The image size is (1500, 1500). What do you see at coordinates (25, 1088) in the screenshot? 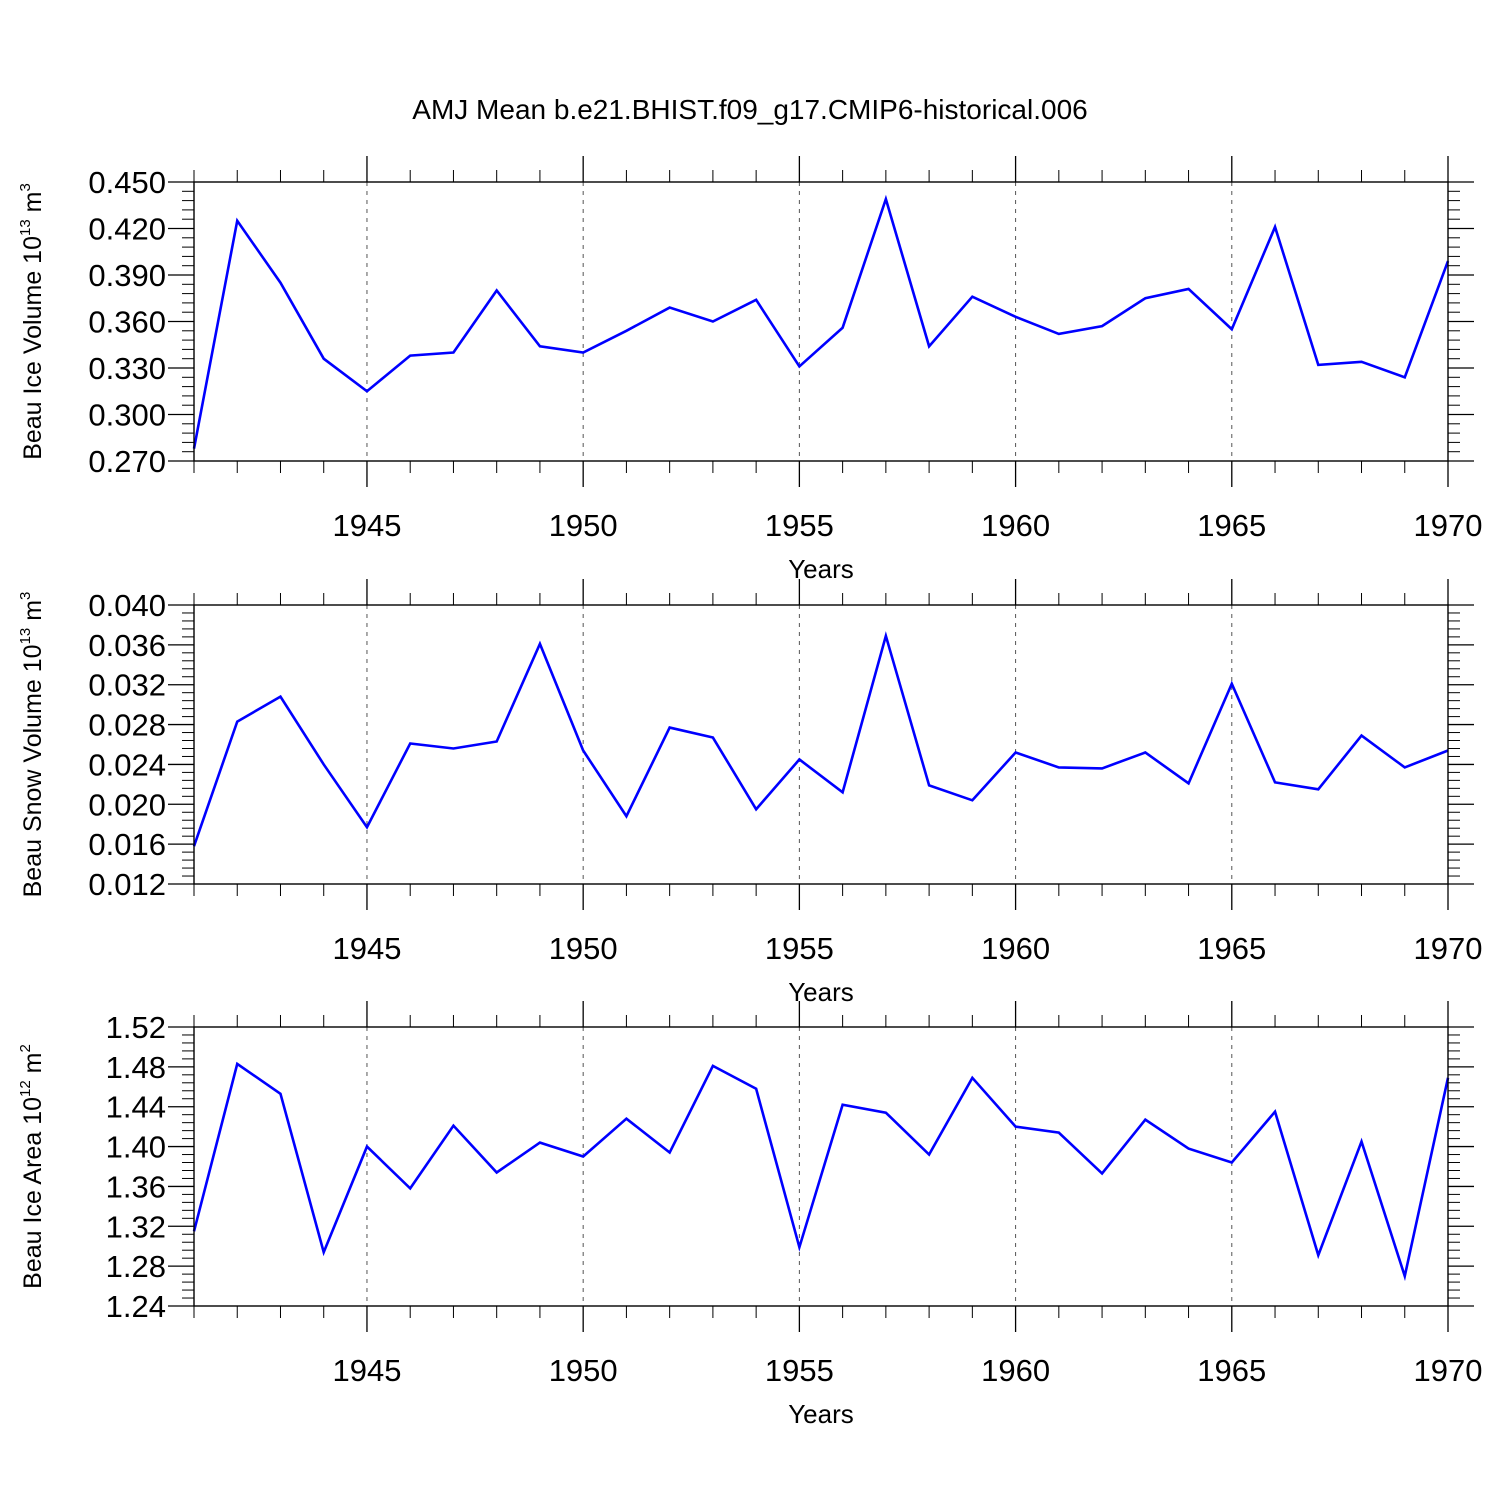
I see `y-title-exponent: 12` at bounding box center [25, 1088].